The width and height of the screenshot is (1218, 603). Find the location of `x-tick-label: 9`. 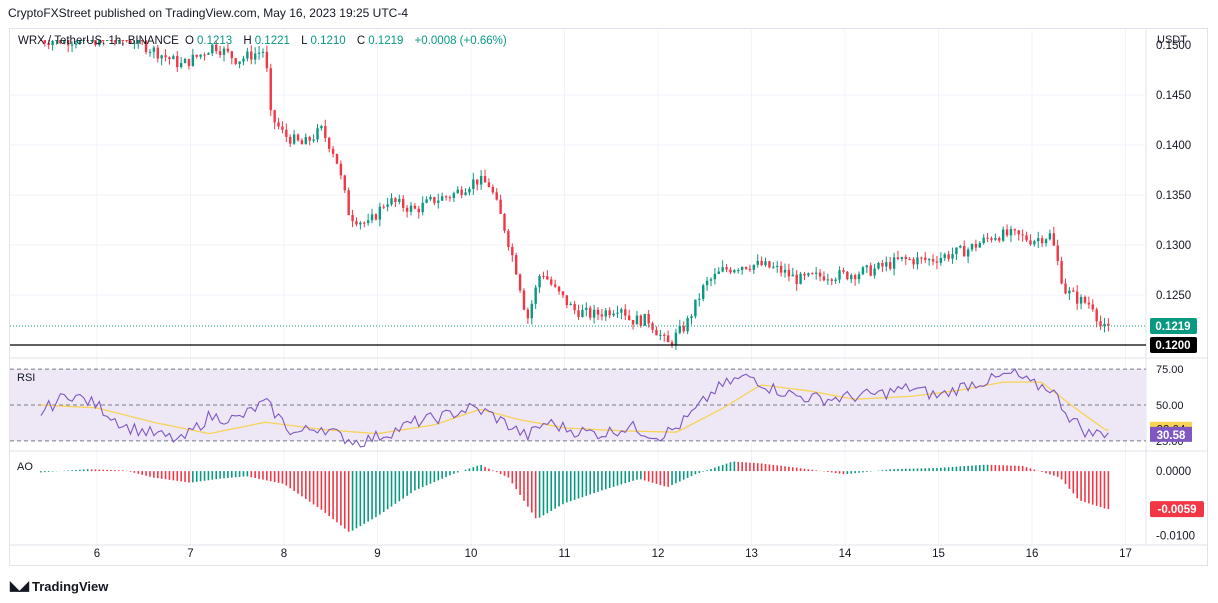

x-tick-label: 9 is located at coordinates (377, 554).